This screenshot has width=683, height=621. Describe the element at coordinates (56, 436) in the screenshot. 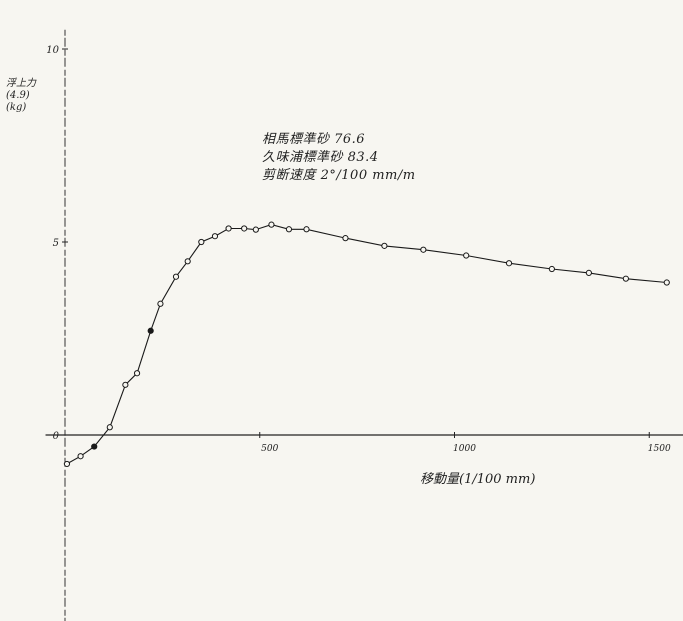

I see `y-tick-label: 0` at that location.